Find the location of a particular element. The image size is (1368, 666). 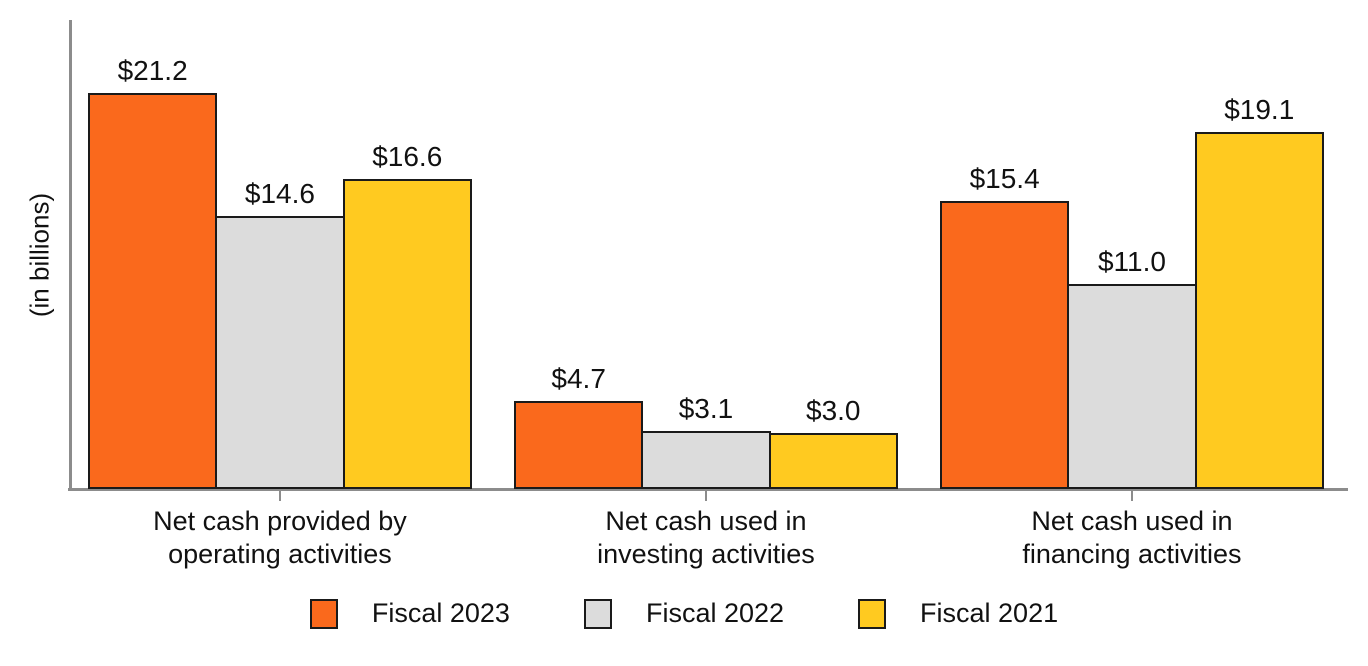

legend: Fiscal 2023 Fiscal 2022 Fiscal 2021 is located at coordinates (684, 613).